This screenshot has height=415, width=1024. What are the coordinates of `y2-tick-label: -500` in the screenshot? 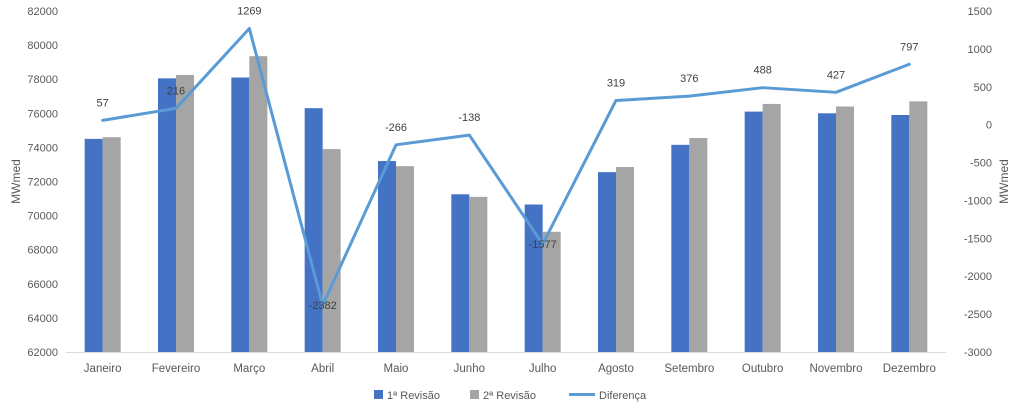 It's located at (981, 164).